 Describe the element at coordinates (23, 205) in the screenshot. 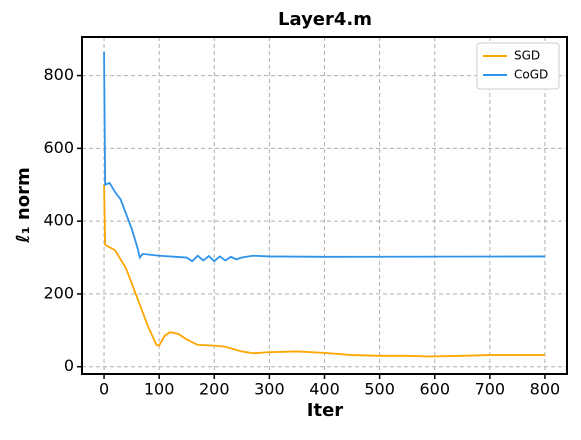

I see `y-axis-label: ℓ₁ norm` at that location.